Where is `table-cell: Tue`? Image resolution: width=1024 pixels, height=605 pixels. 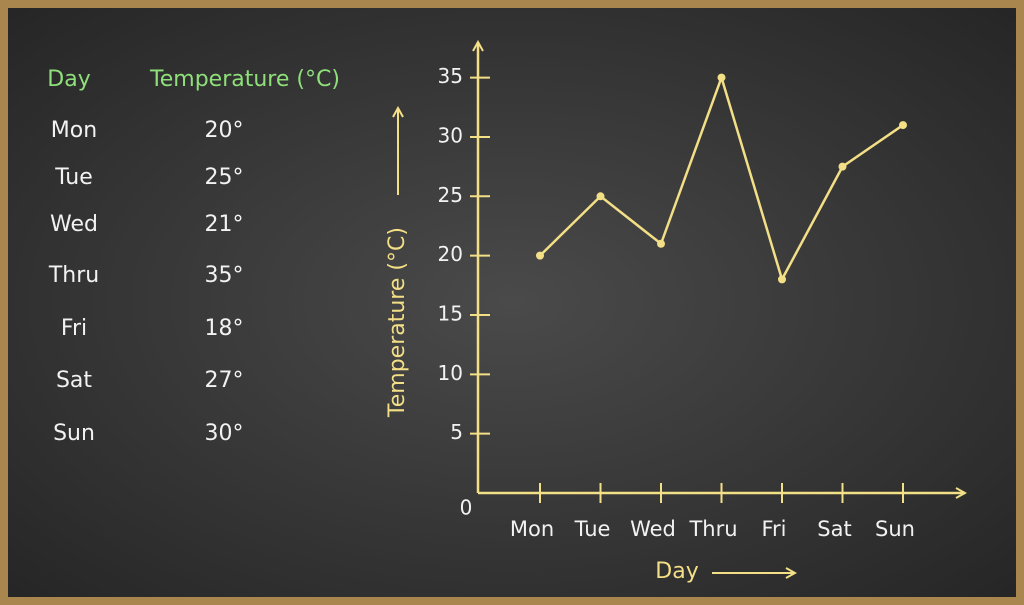
table-cell: Tue is located at coordinates (73, 177).